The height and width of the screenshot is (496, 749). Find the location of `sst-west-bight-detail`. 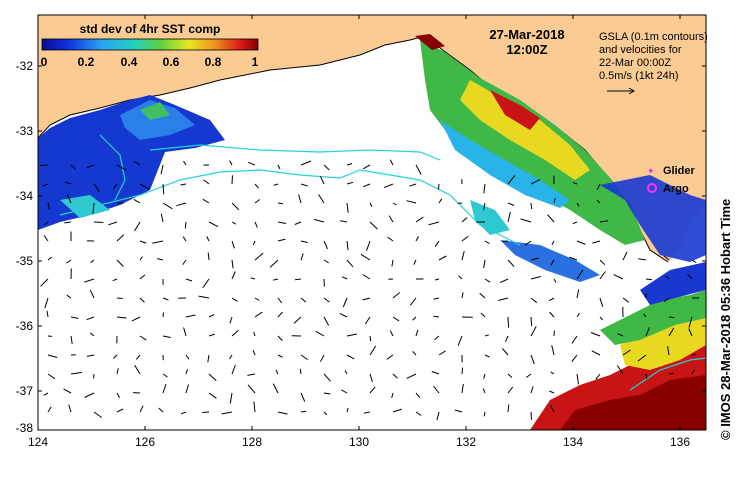

sst-west-bight-detail is located at coordinates (157, 120).